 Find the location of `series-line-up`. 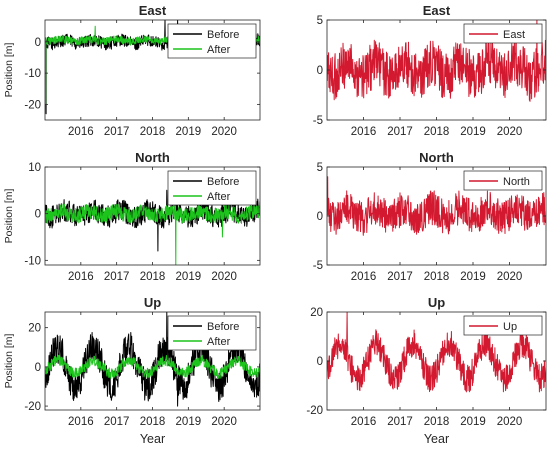

series-line-up is located at coordinates (436, 352).